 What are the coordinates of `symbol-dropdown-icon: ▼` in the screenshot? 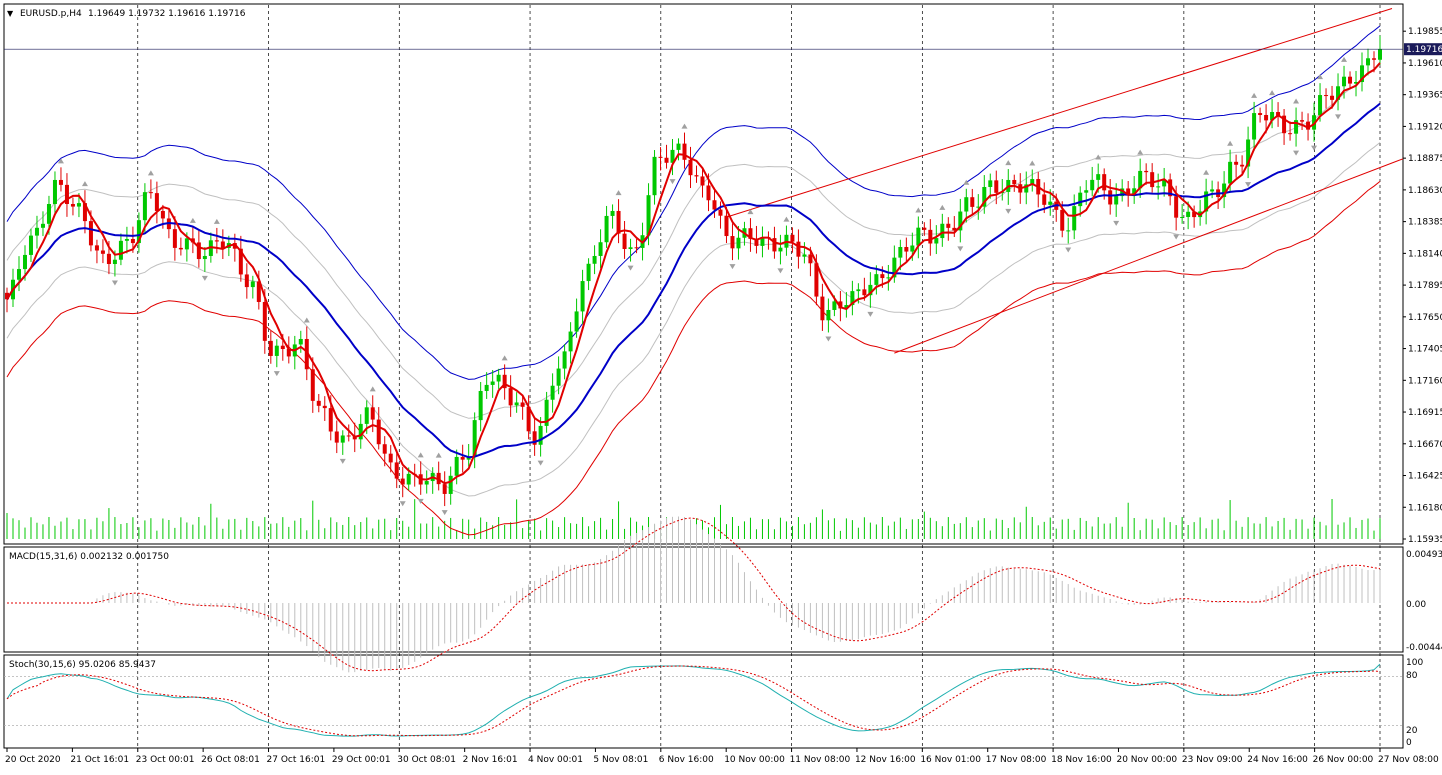 It's located at (10, 13).